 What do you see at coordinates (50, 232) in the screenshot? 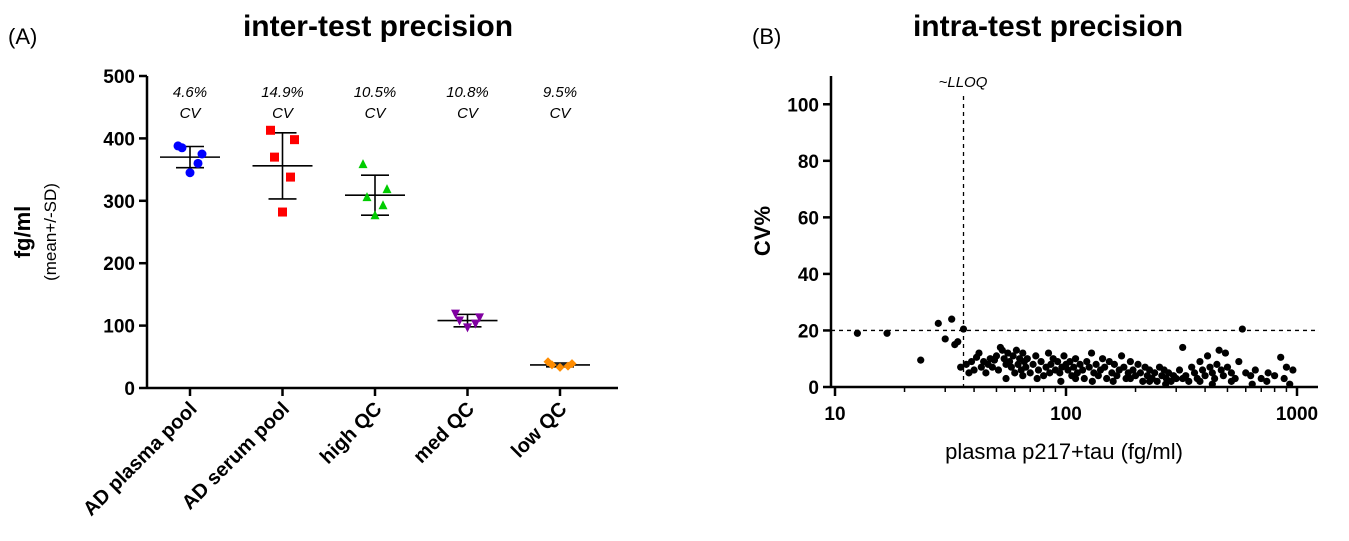
I see `panel-a-ylabel-sub: (mean+/-SD)` at bounding box center [50, 232].